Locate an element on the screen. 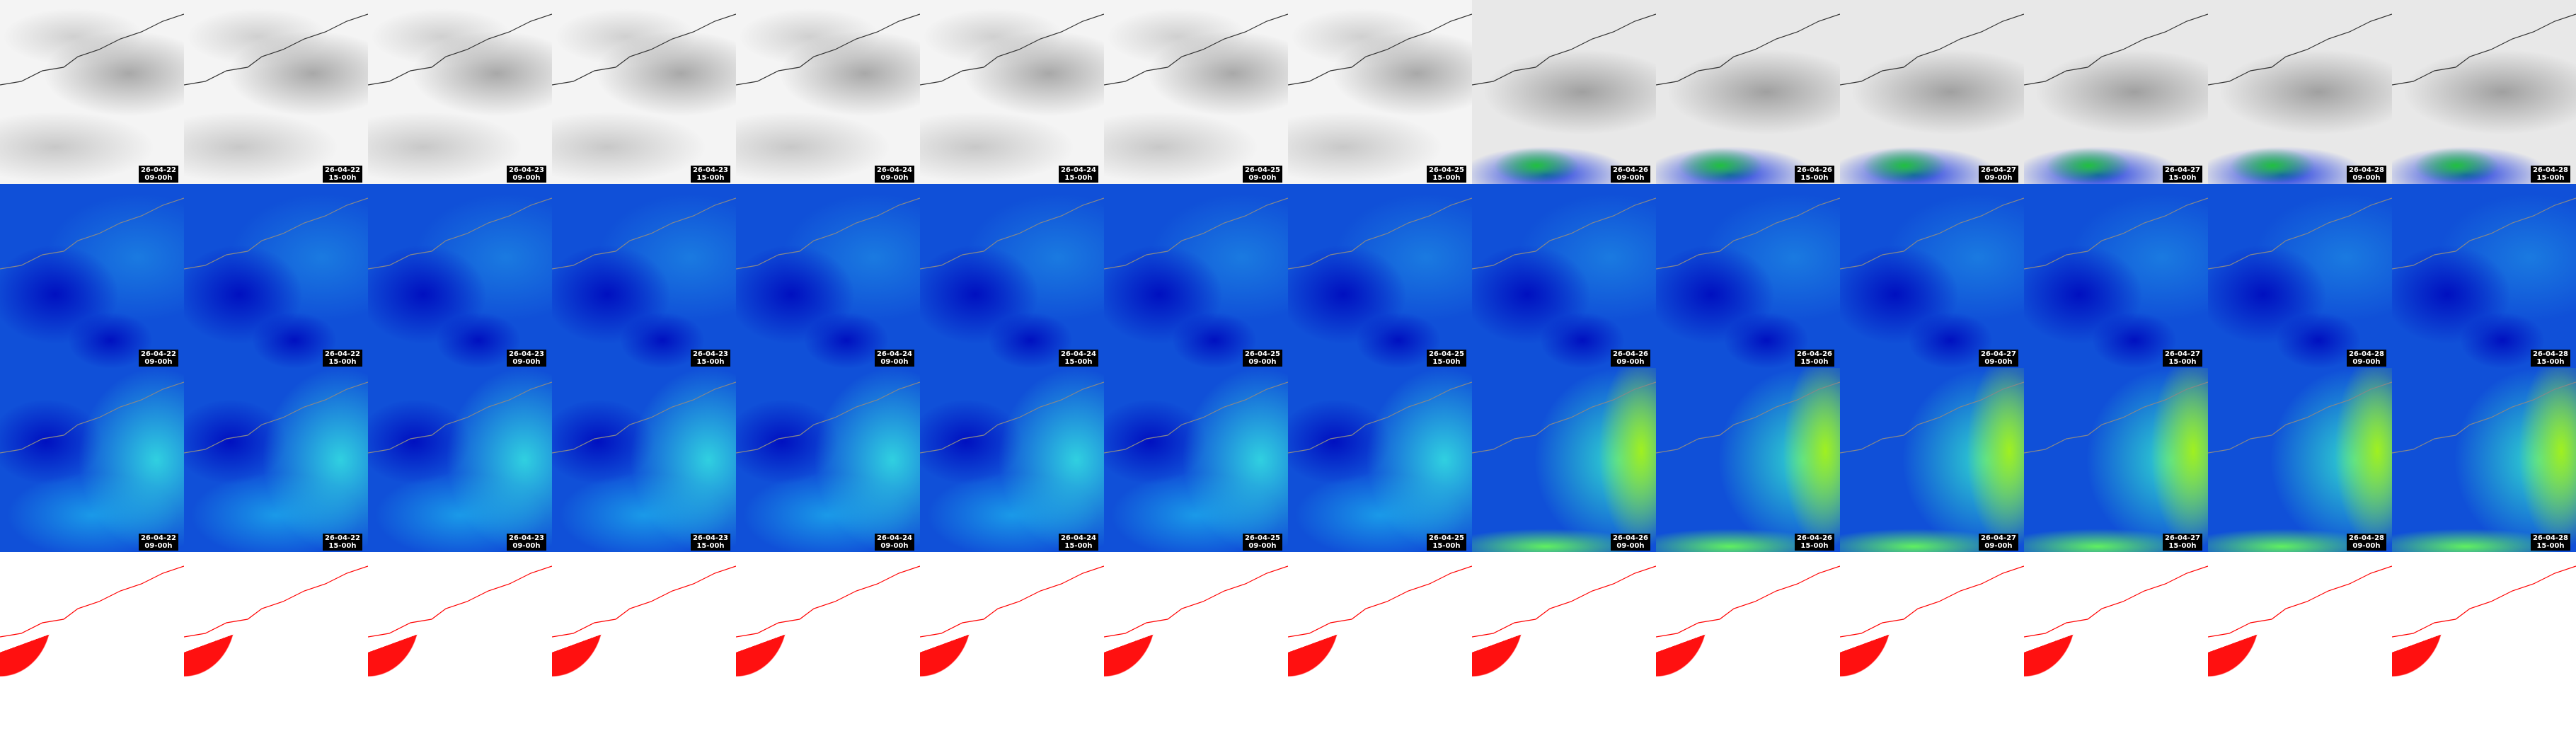  timestamp-label: 26-04-25 09-00h is located at coordinates (1262, 542).